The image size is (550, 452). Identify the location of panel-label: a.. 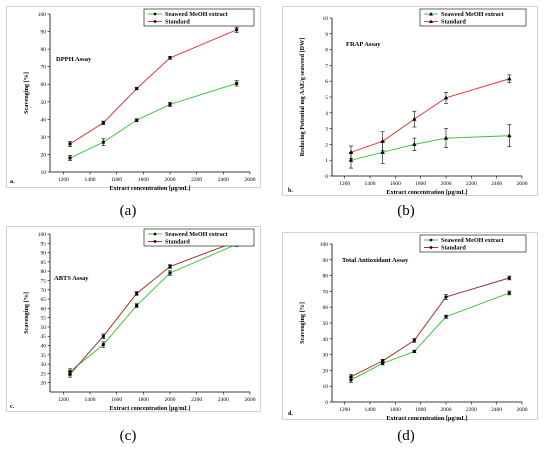
(12, 182).